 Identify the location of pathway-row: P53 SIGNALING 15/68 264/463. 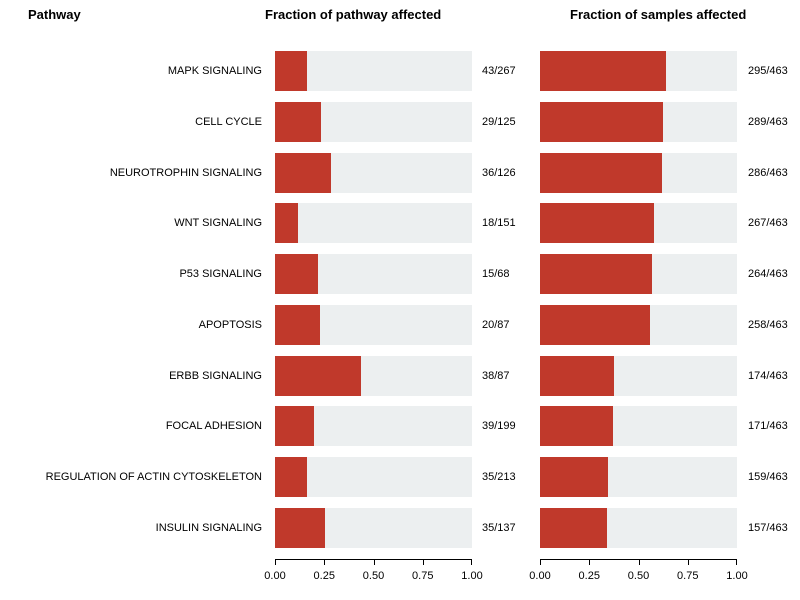
(400, 274).